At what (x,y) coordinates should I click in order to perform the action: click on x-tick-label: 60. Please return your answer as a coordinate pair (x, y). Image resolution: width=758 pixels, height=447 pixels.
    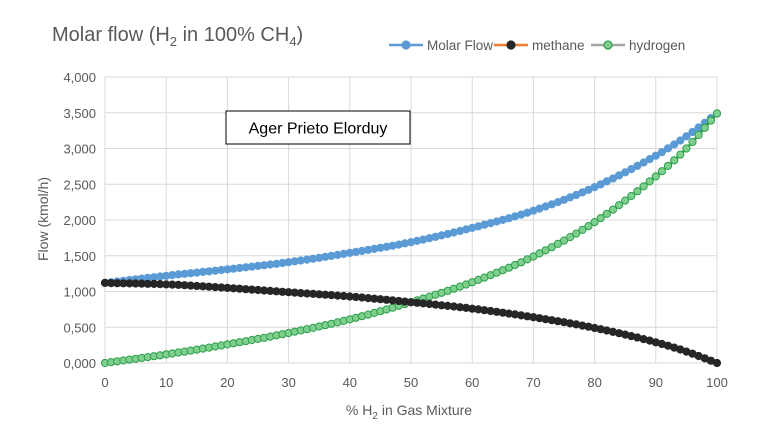
    Looking at the image, I should click on (472, 382).